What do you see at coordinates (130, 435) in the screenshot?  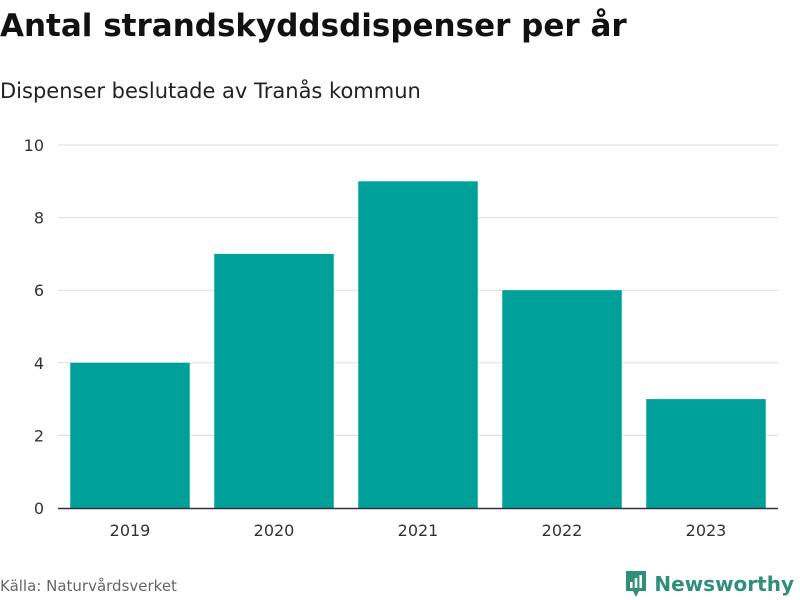 I see `bar-2019` at bounding box center [130, 435].